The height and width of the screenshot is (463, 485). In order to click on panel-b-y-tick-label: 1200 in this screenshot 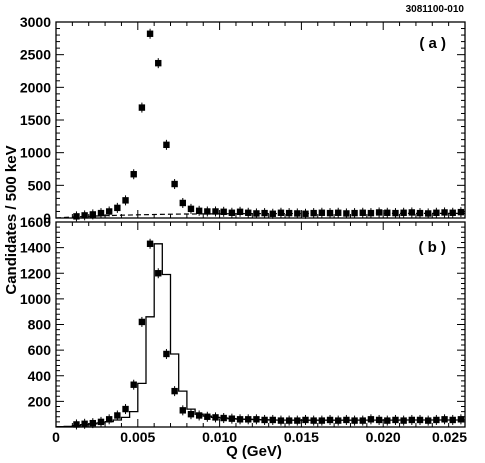, I will do `click(35, 273)`.